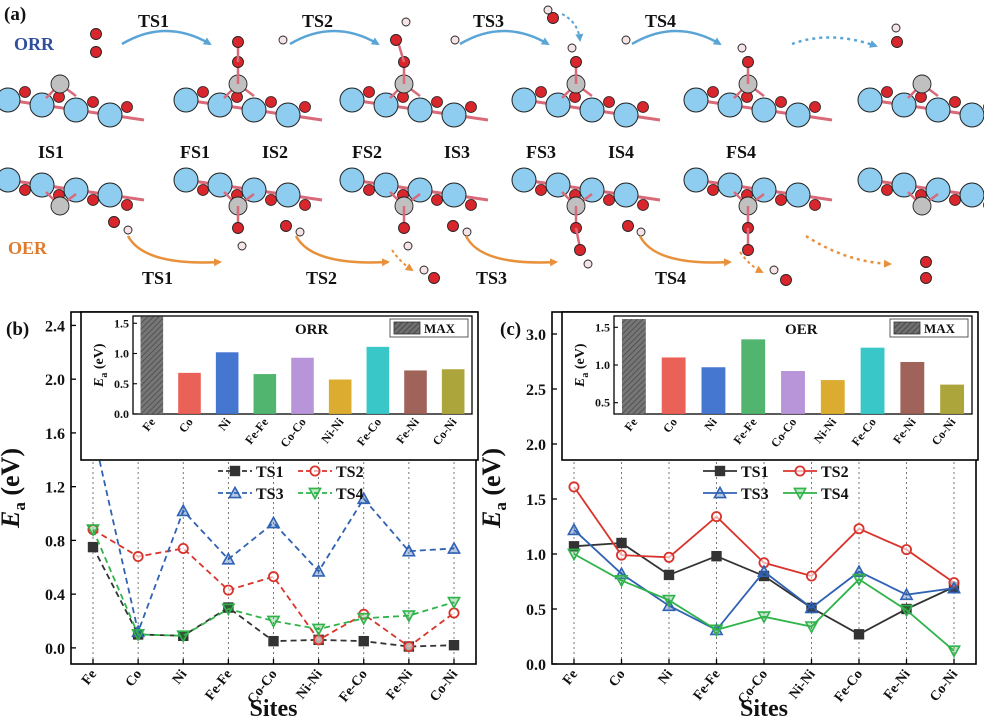  I want to click on y-tick-label: 1.6, so click(55, 434).